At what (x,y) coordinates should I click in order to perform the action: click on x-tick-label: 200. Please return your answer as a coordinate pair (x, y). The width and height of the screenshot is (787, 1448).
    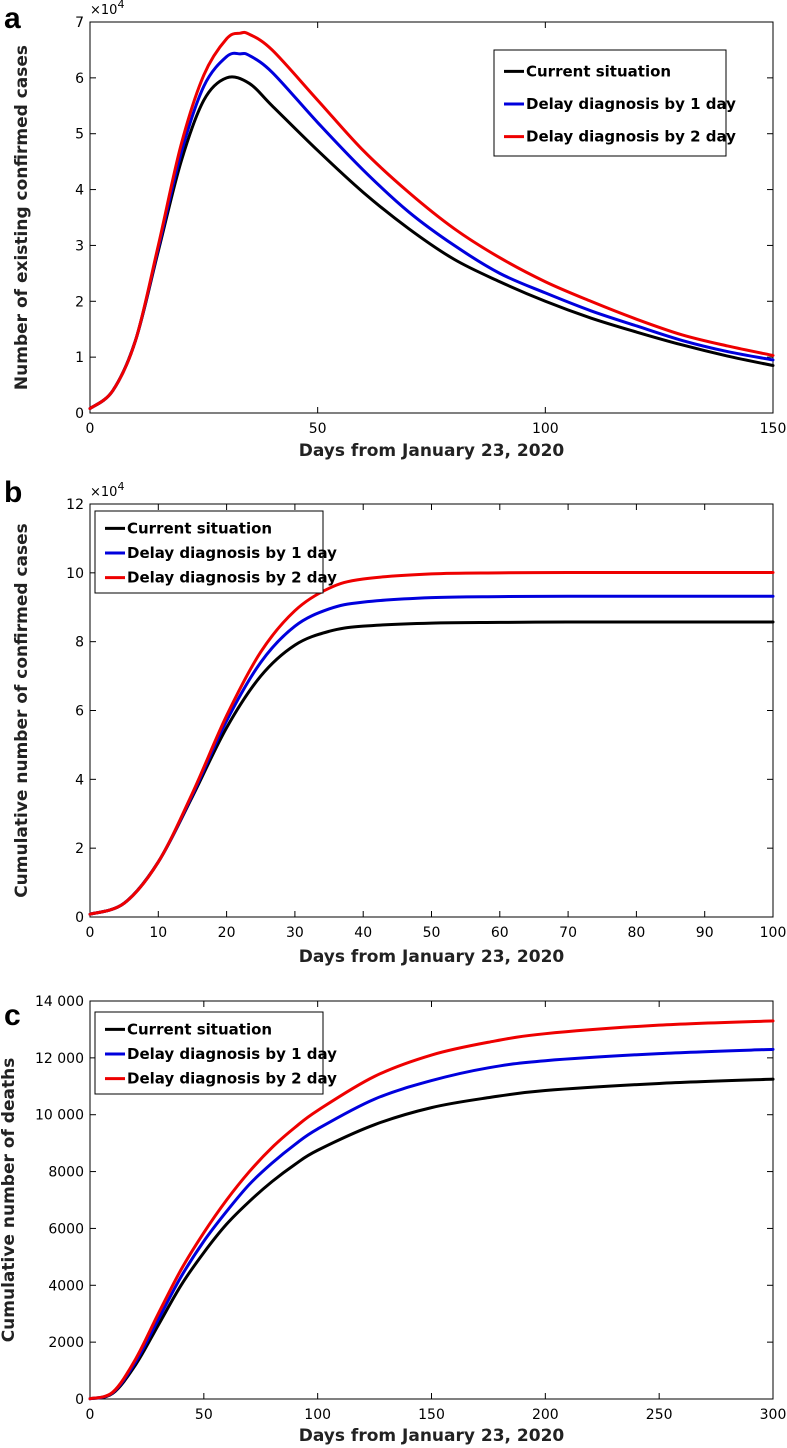
    Looking at the image, I should click on (545, 1415).